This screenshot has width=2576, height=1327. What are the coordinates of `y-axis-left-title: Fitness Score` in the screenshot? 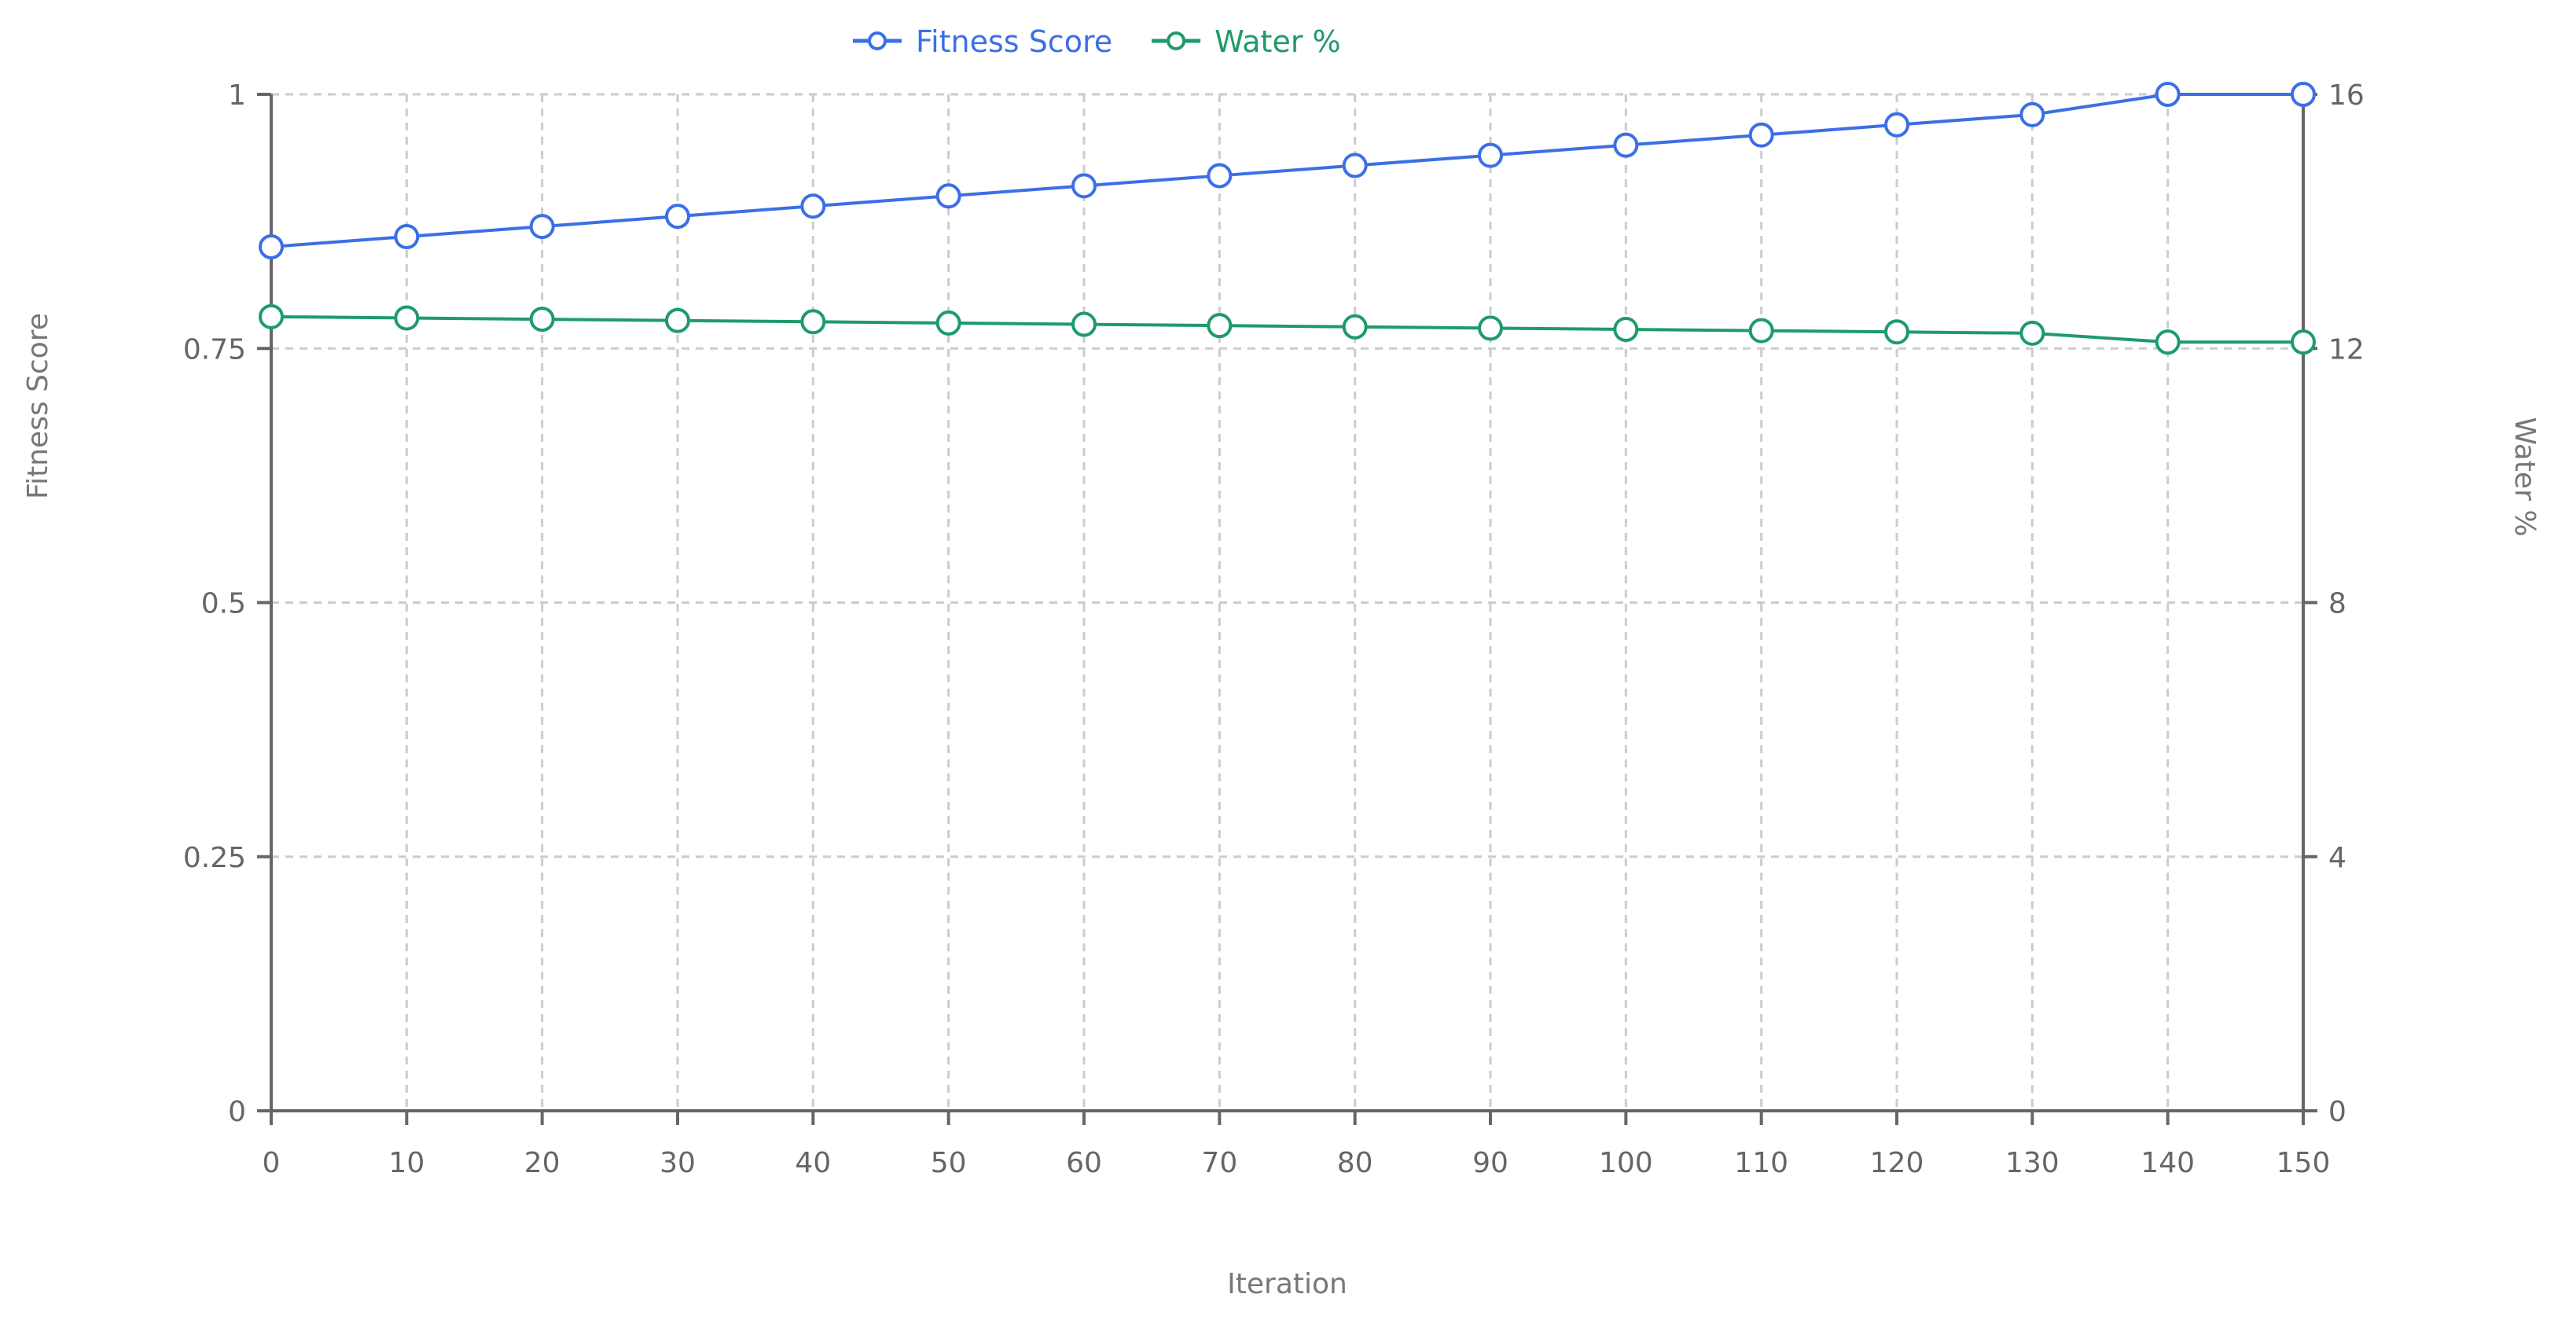 It's located at (38, 406).